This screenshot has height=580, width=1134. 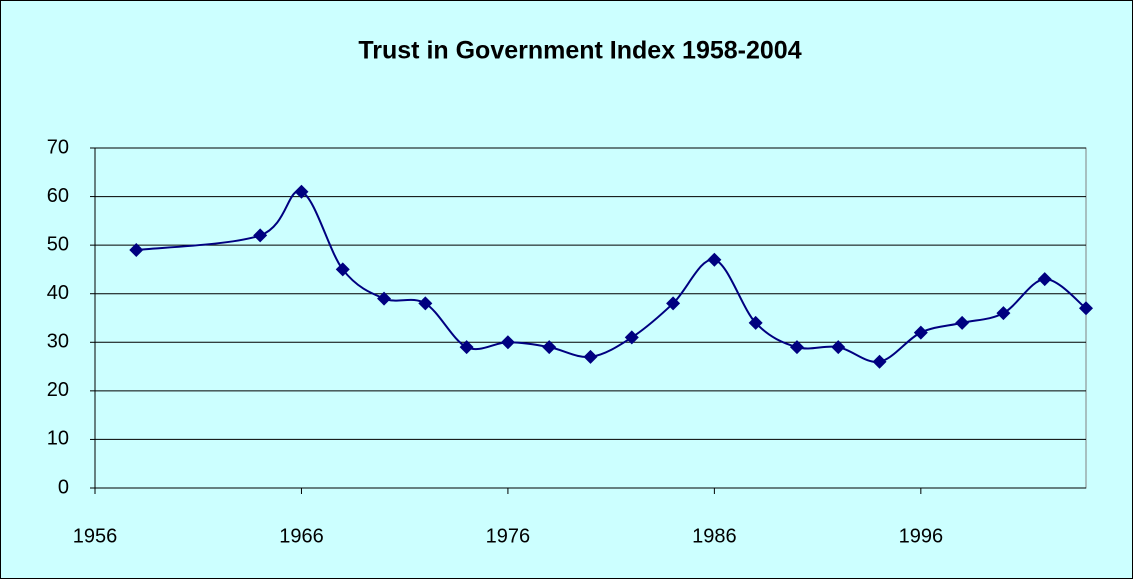 I want to click on y-tick-label: 10, so click(x=58, y=439).